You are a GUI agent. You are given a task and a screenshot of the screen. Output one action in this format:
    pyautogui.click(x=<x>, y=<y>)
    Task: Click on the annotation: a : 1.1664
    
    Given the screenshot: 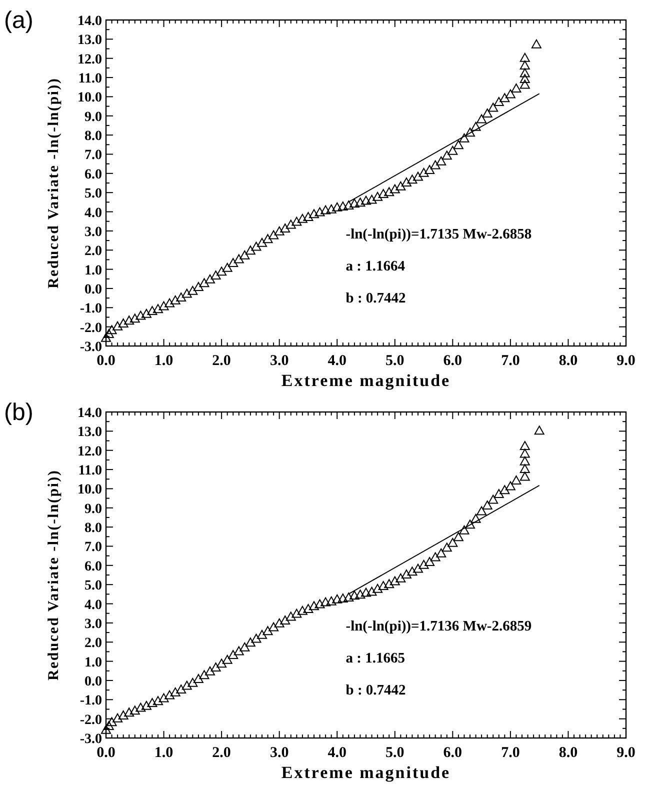 What is the action you would take?
    pyautogui.click(x=375, y=266)
    